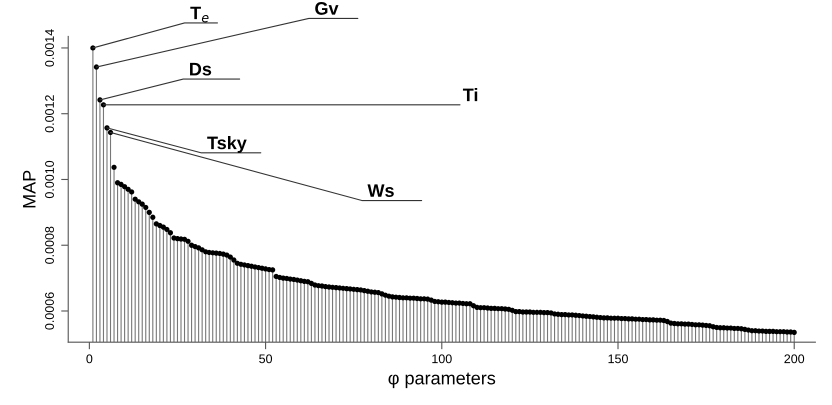  Describe the element at coordinates (201, 69) in the screenshot. I see `annotation: Ds` at that location.